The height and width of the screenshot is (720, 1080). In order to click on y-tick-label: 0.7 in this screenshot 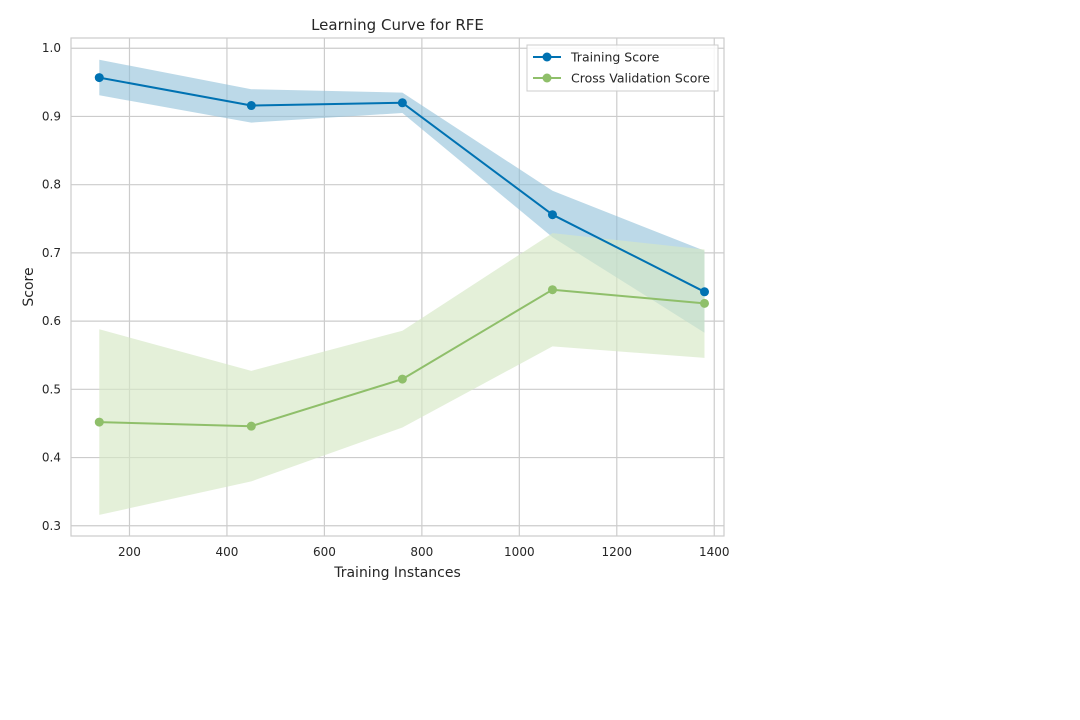, I will do `click(51, 253)`.